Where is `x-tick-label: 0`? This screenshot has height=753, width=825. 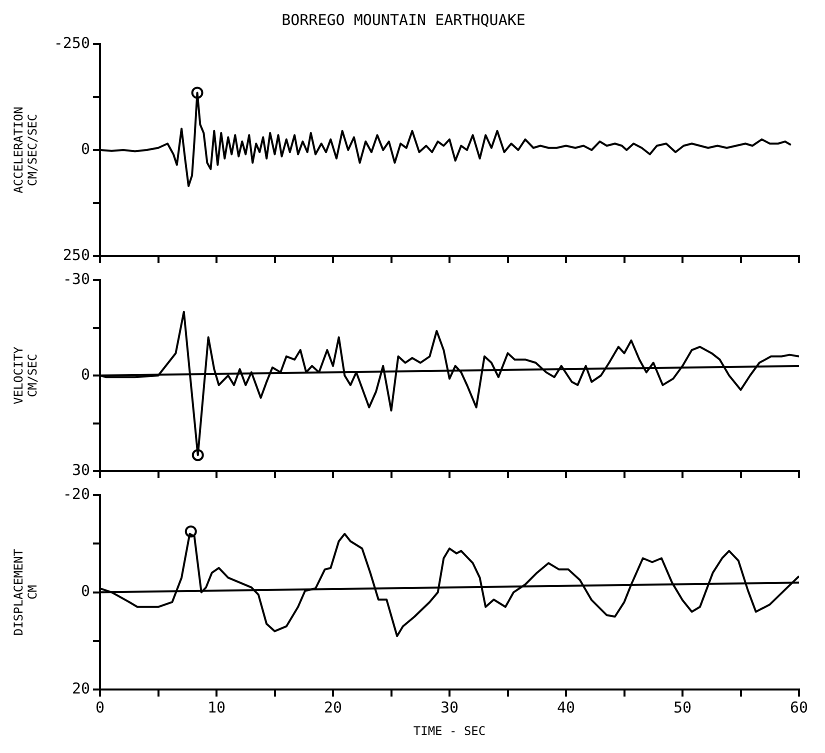 x-tick-label: 0 is located at coordinates (100, 707).